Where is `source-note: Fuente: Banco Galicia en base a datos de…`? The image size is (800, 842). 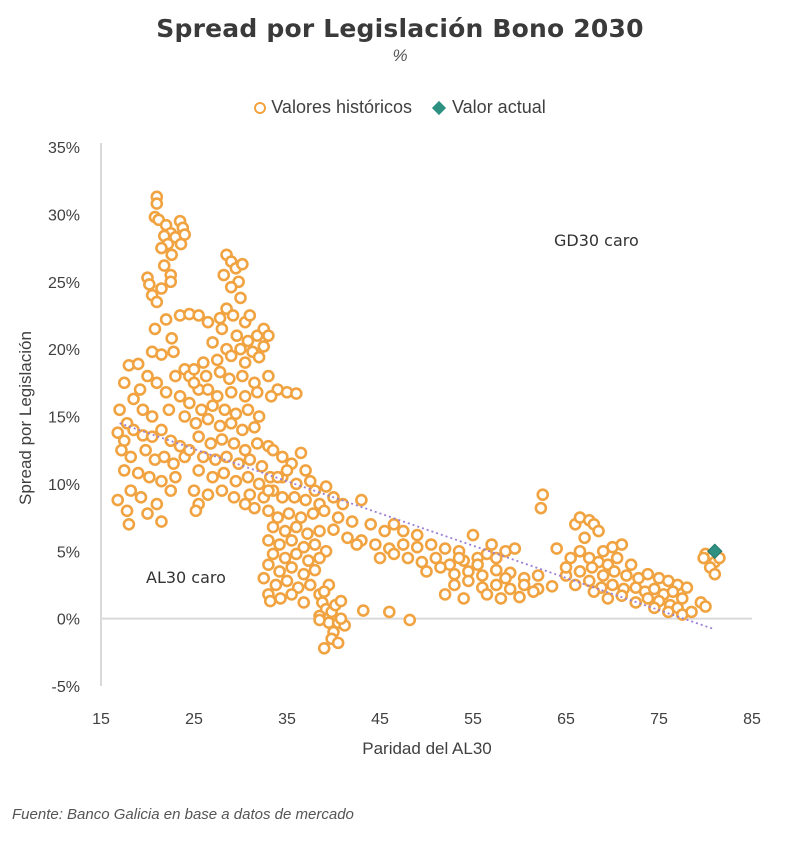 source-note: Fuente: Banco Galicia en base a datos de… is located at coordinates (183, 814).